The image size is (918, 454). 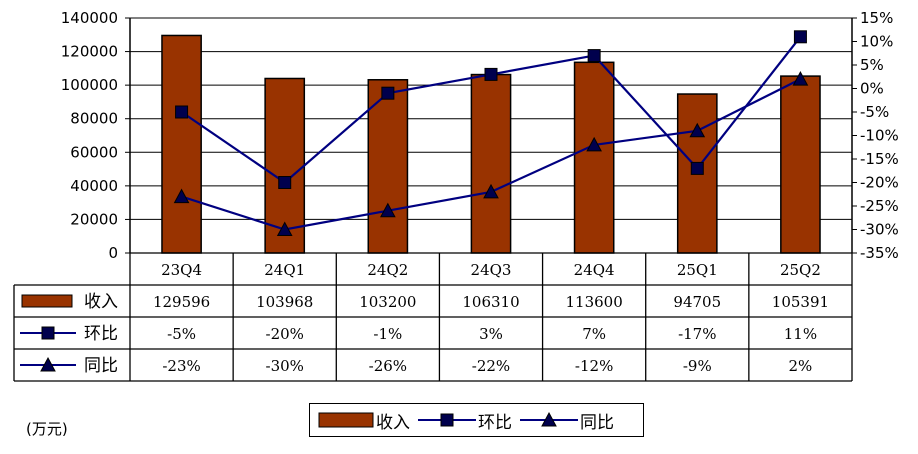 What do you see at coordinates (800, 270) in the screenshot?
I see `category-label: 25Q2` at bounding box center [800, 270].